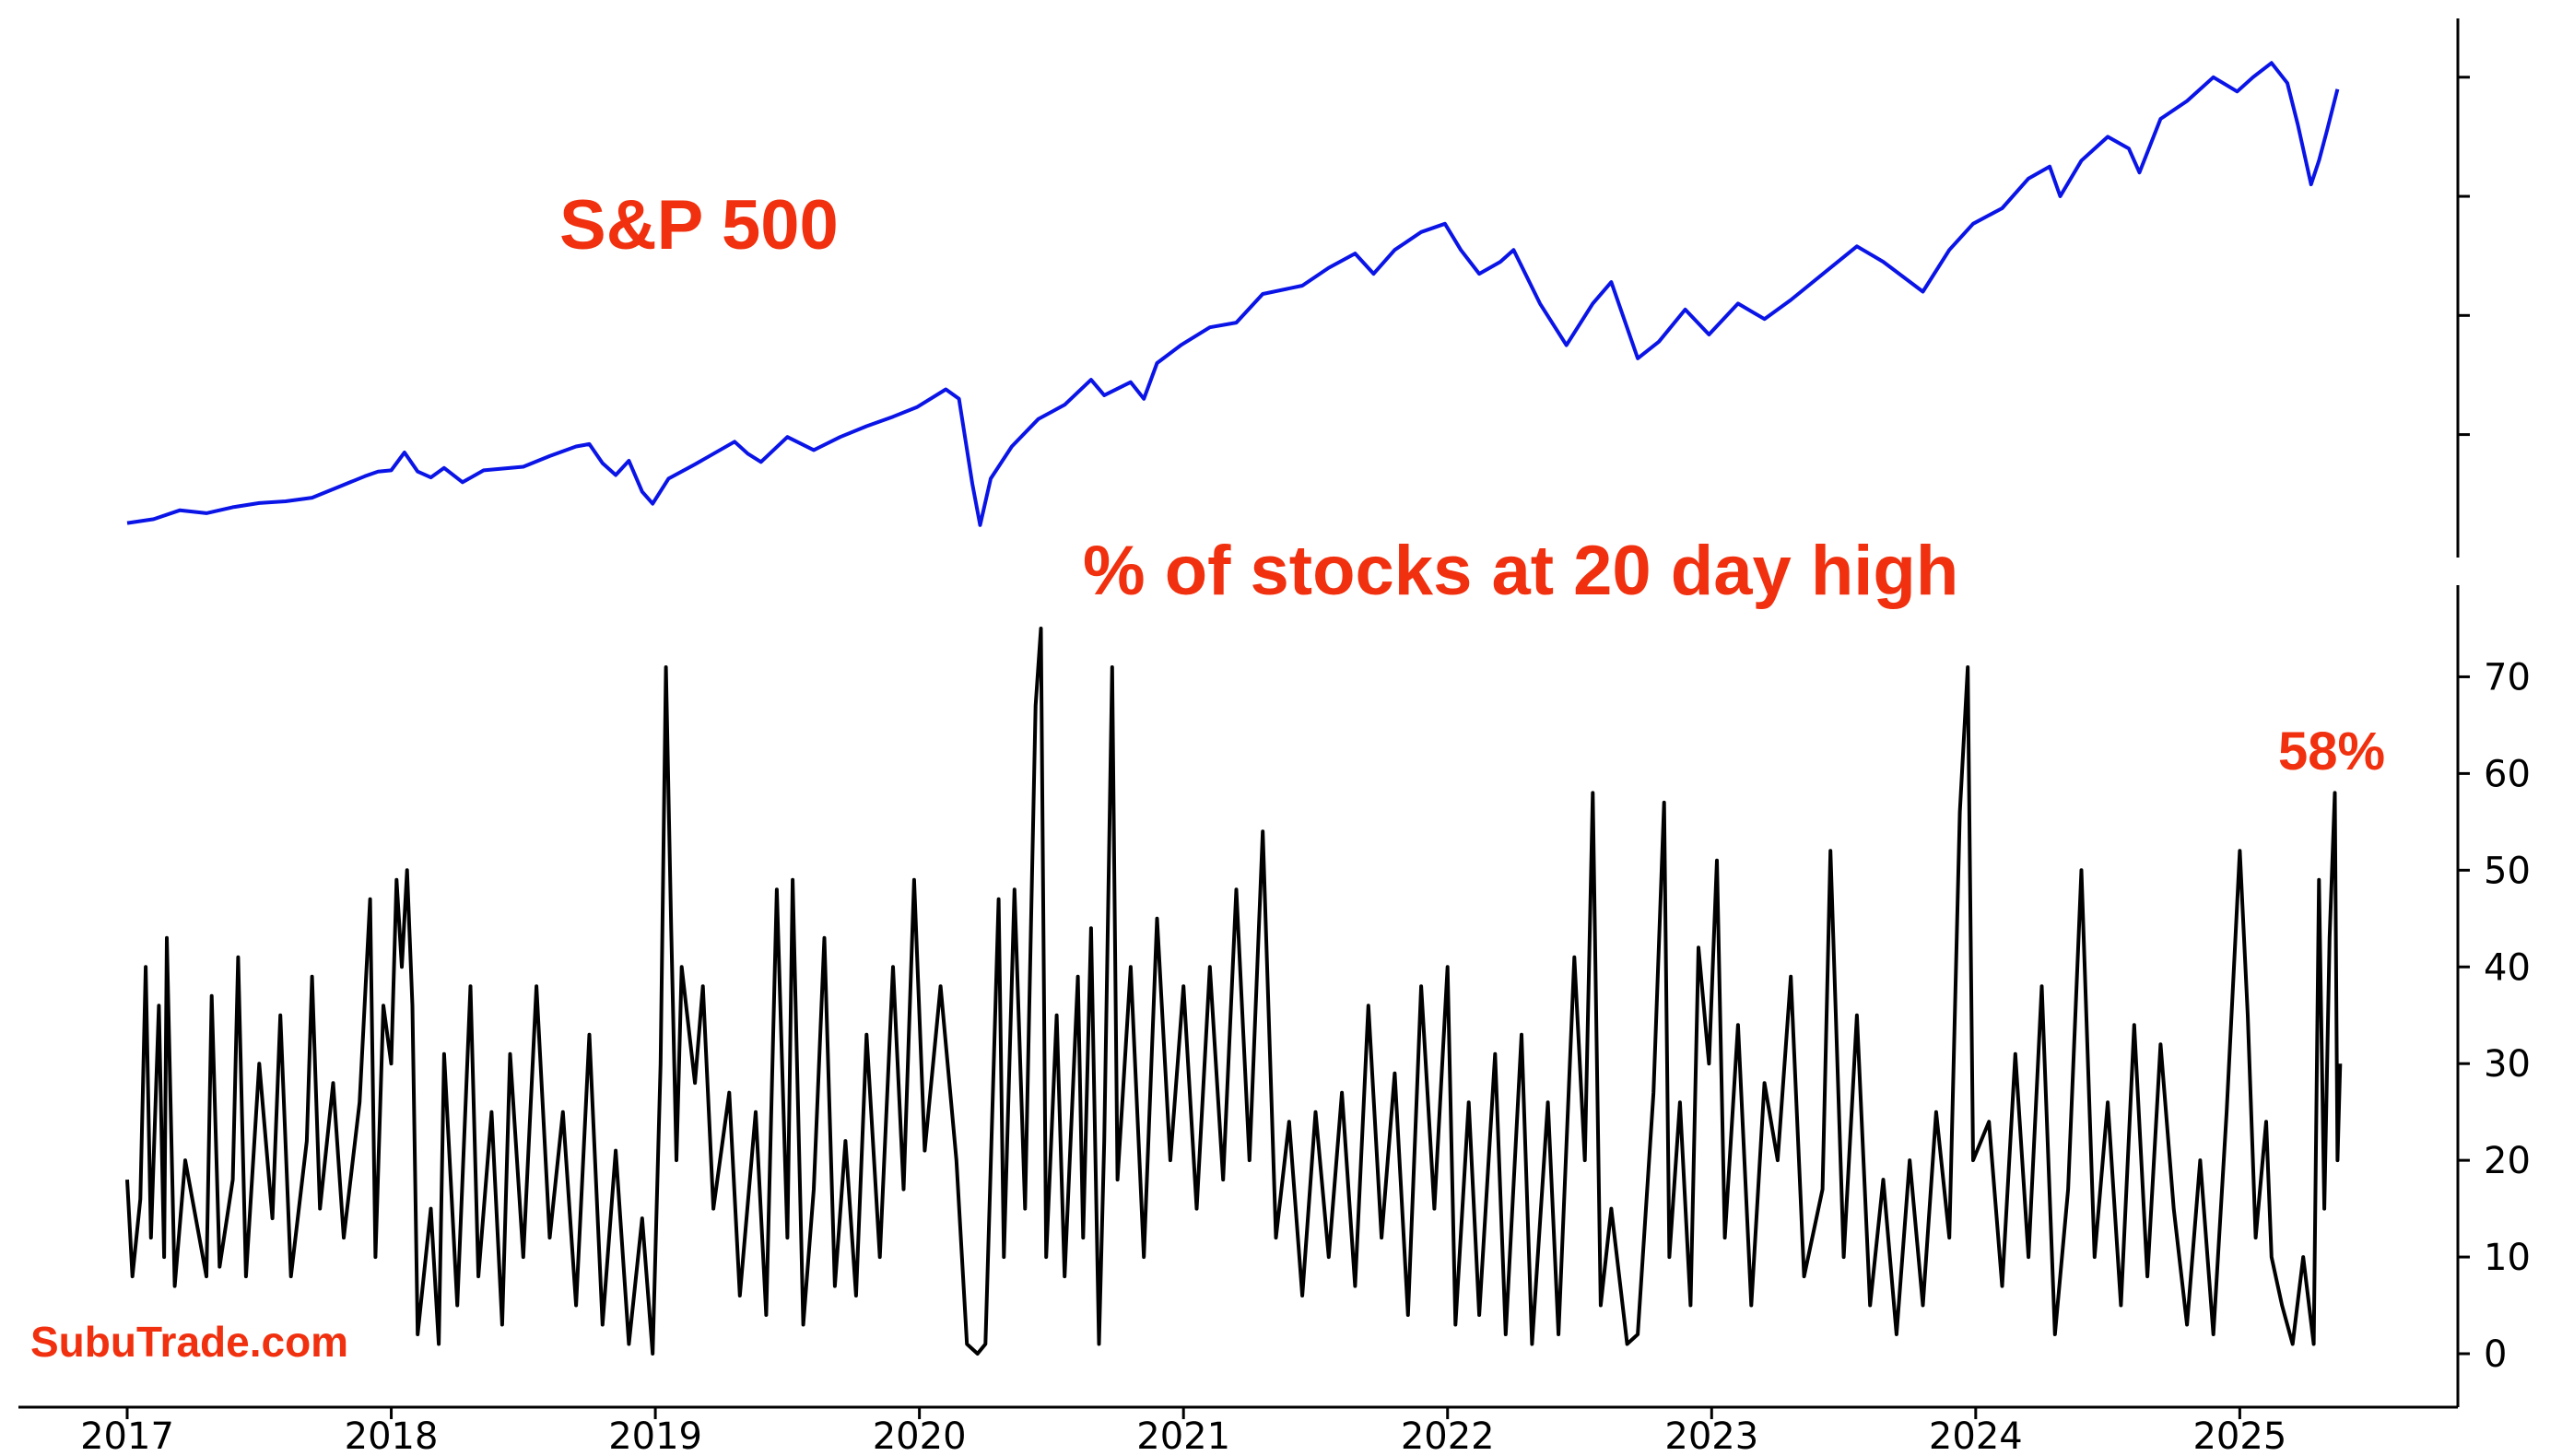  What do you see at coordinates (1521, 571) in the screenshot?
I see `breadth-title: % of stocks at 20 day high` at bounding box center [1521, 571].